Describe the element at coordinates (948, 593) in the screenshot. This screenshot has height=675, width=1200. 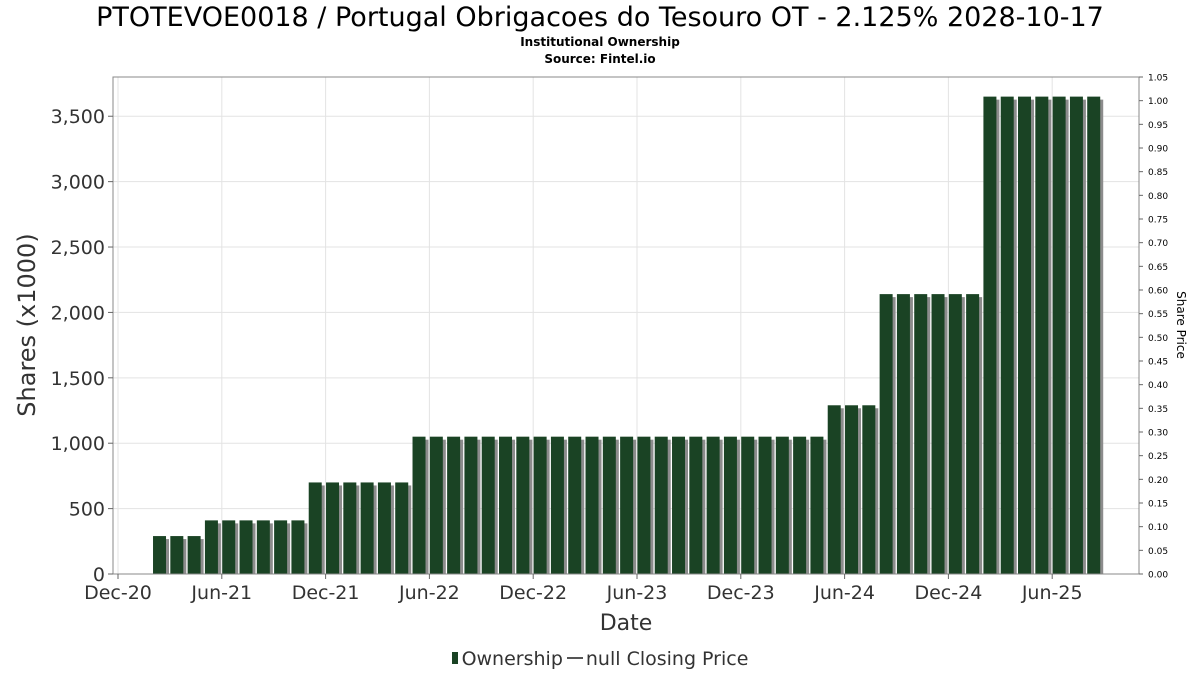
I see `x-tick-label: Dec-24` at that location.